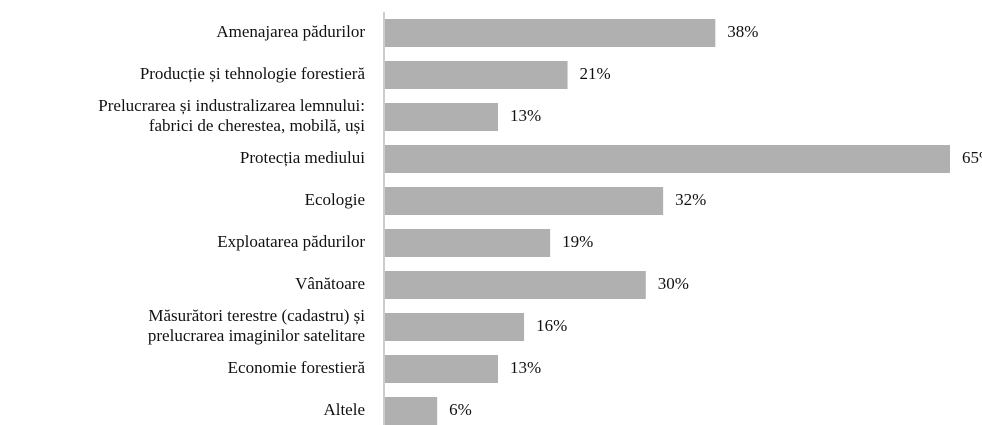 The height and width of the screenshot is (425, 982). Describe the element at coordinates (290, 31) in the screenshot. I see `category-label: Amenajarea pădurilor` at that location.